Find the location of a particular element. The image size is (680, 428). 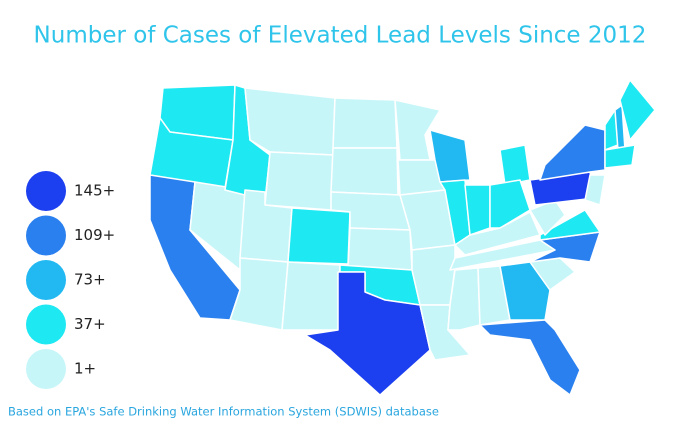

legend-label: 109+ is located at coordinates (94, 235).